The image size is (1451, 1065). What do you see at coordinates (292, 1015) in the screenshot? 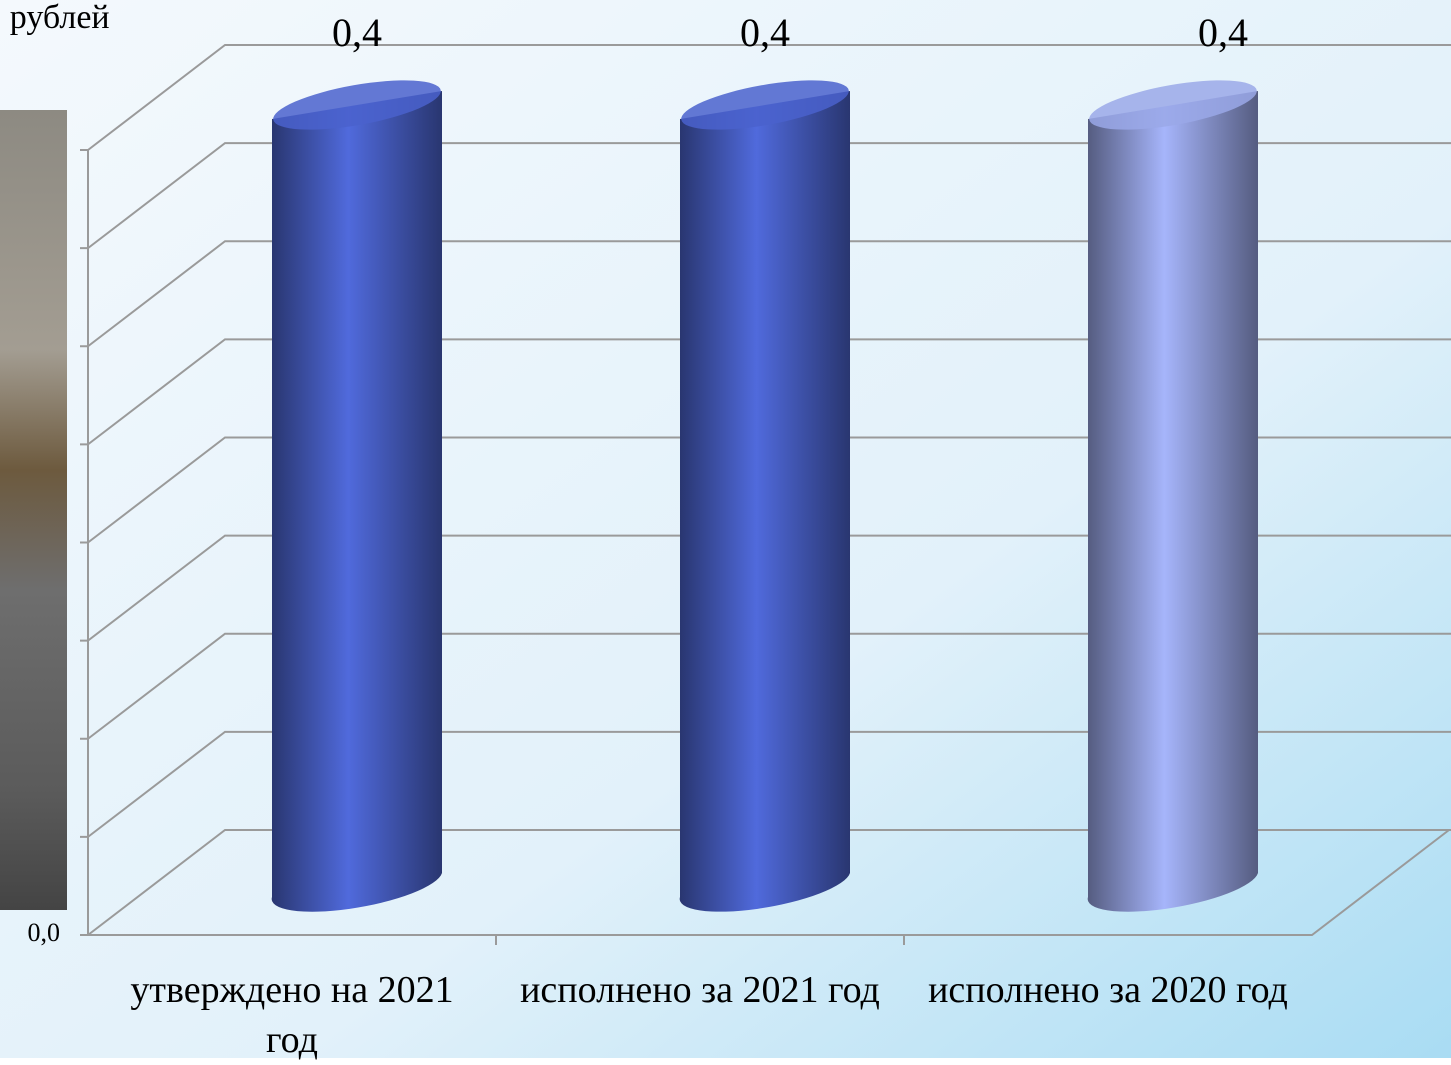
I see `x-tick-label: утверждено на 2021 год` at bounding box center [292, 1015].